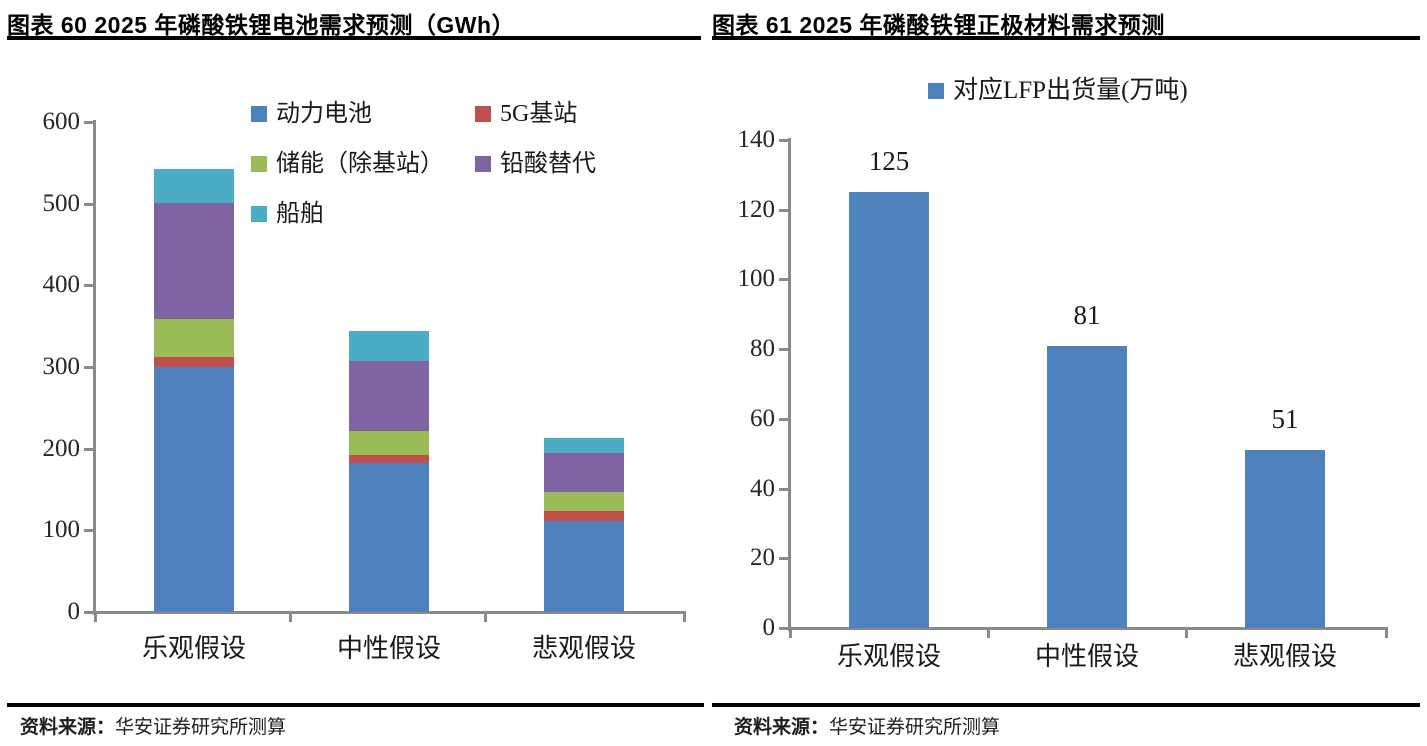 This screenshot has height=746, width=1427. What do you see at coordinates (1285, 419) in the screenshot?
I see `data-label: 51` at bounding box center [1285, 419].